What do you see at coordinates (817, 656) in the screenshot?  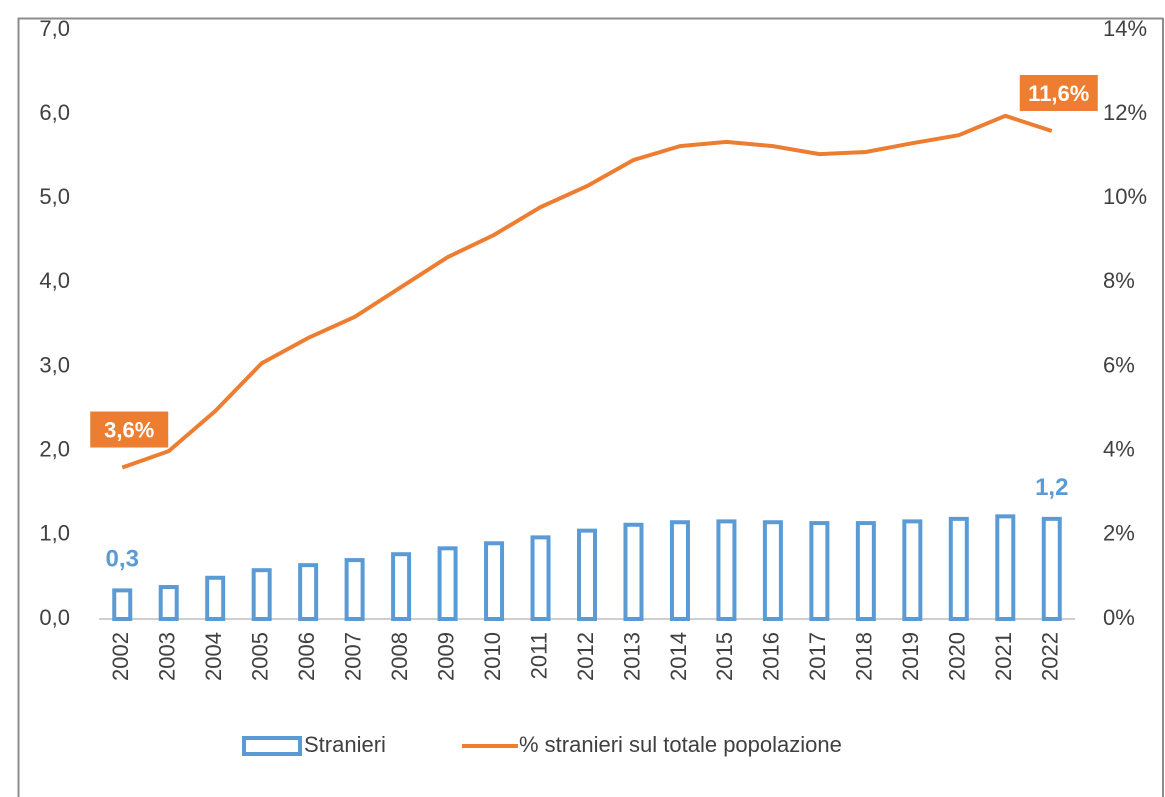 I see `x-tick-label: 2017` at bounding box center [817, 656].